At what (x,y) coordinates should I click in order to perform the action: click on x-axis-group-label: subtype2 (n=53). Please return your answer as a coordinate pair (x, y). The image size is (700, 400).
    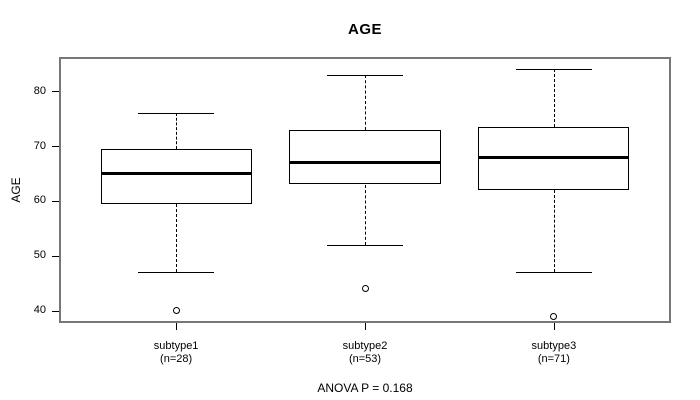
    Looking at the image, I should click on (365, 353).